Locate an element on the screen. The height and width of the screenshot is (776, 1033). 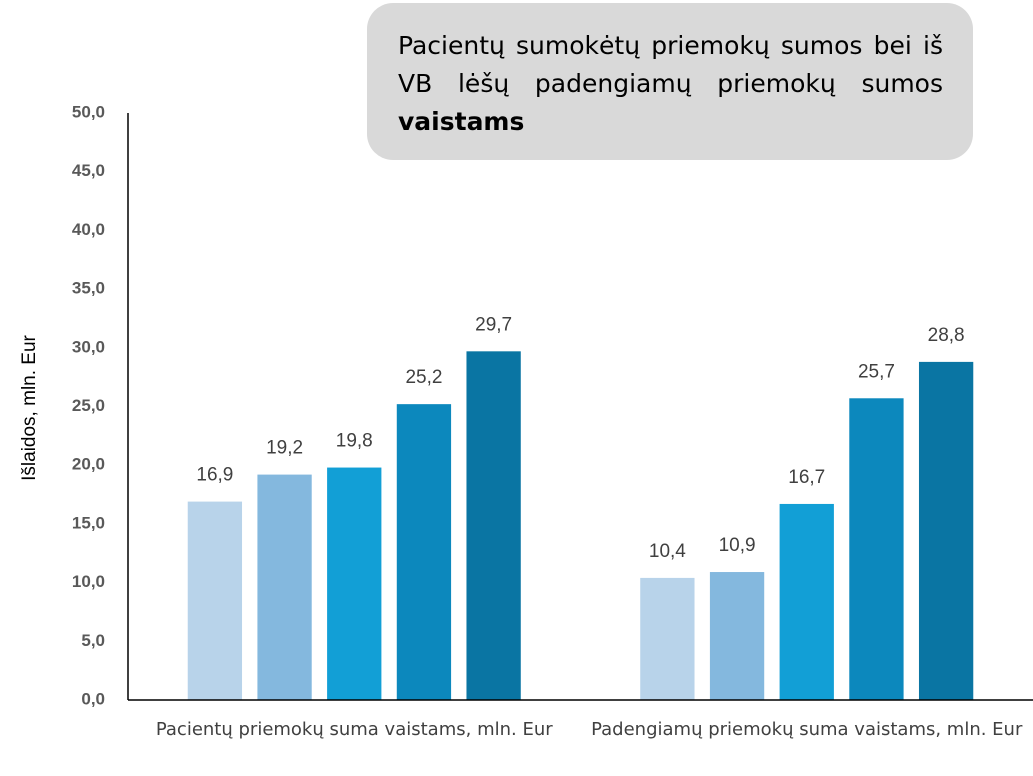
y-tick-label: 30,0 is located at coordinates (88, 346).